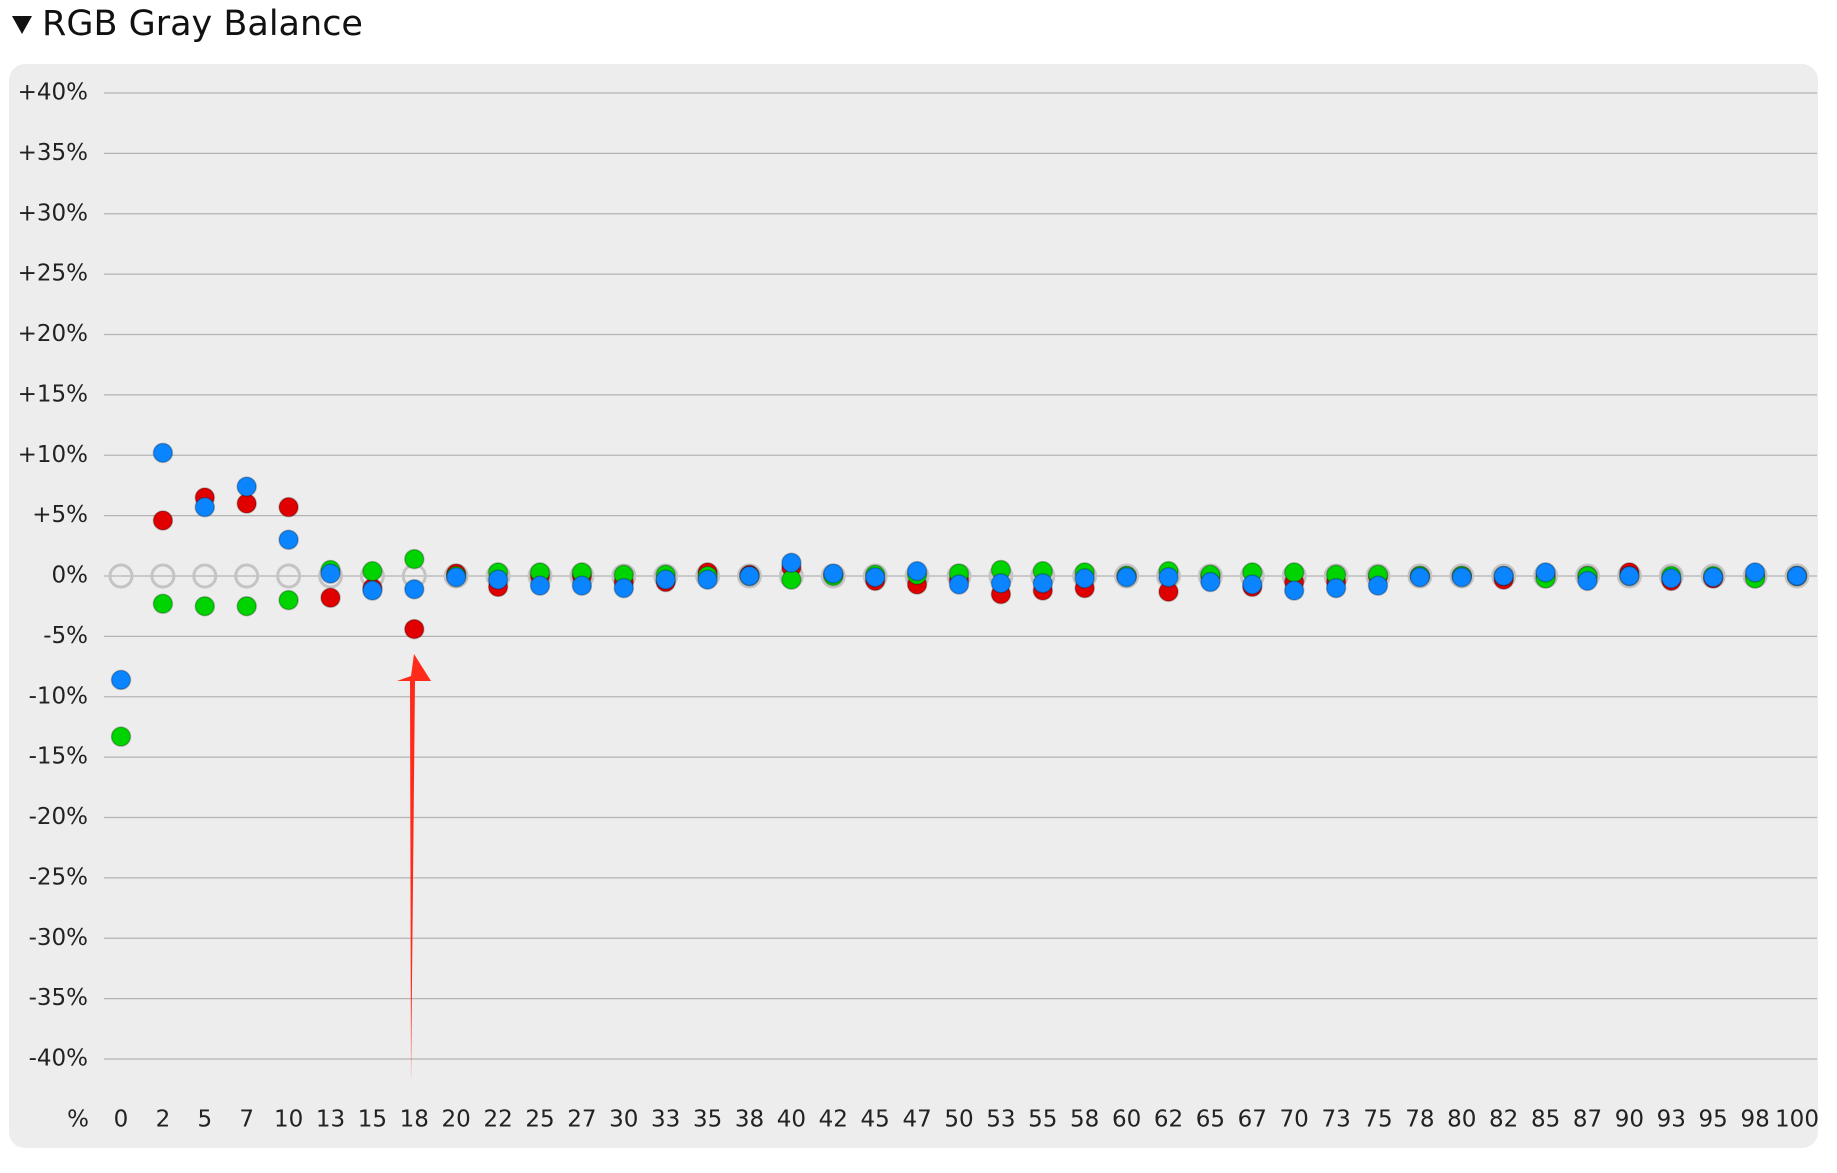  Describe the element at coordinates (53, 153) in the screenshot. I see `y-tick-label: +35%` at that location.